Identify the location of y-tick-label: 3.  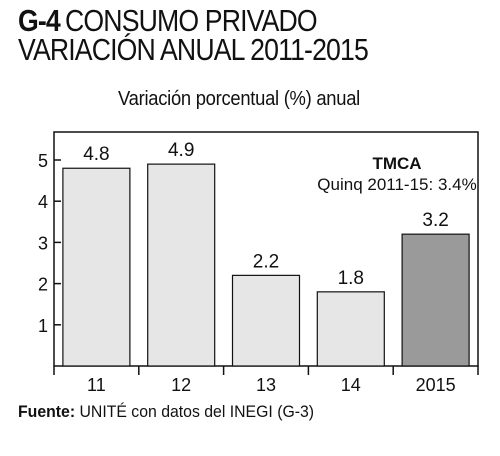
(43, 243).